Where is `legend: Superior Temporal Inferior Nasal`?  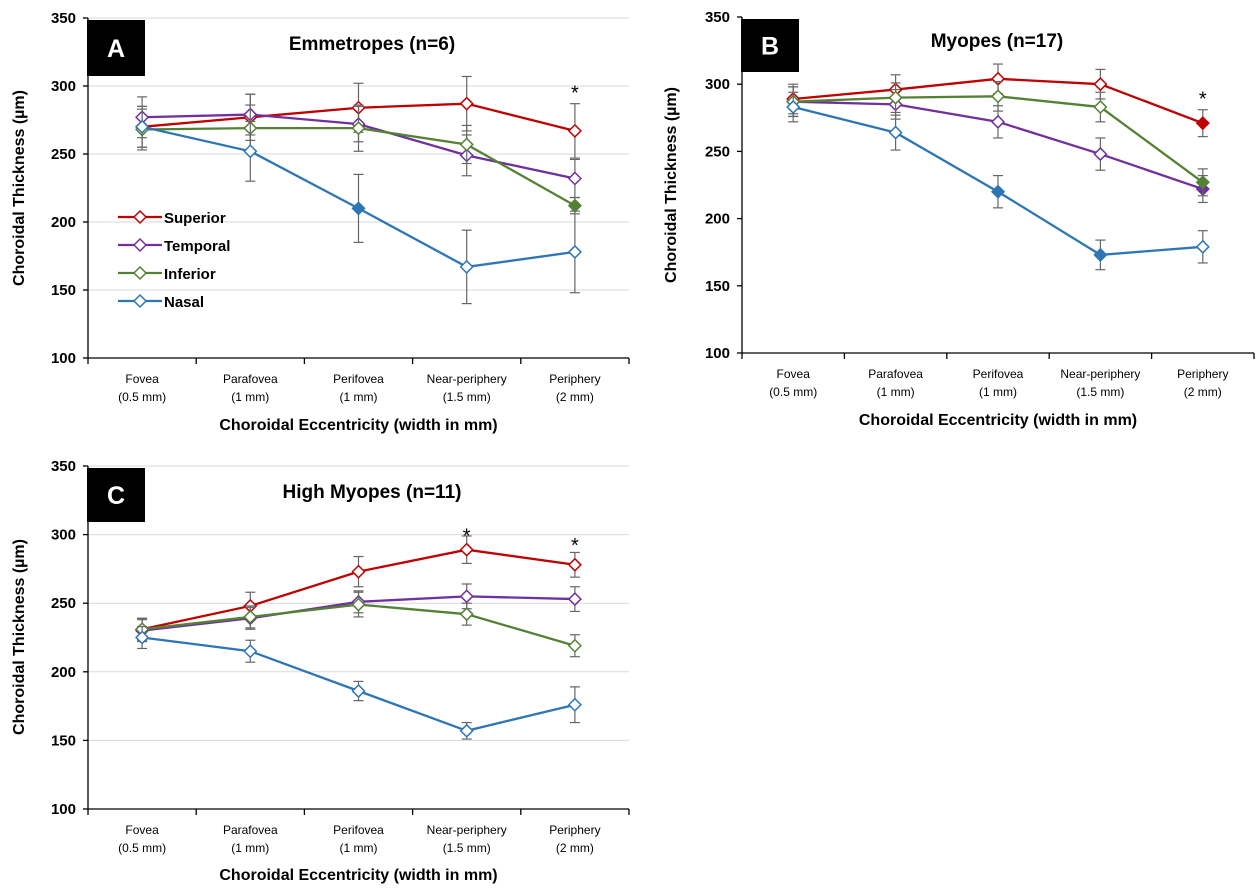 legend: Superior Temporal Inferior Nasal is located at coordinates (174, 260).